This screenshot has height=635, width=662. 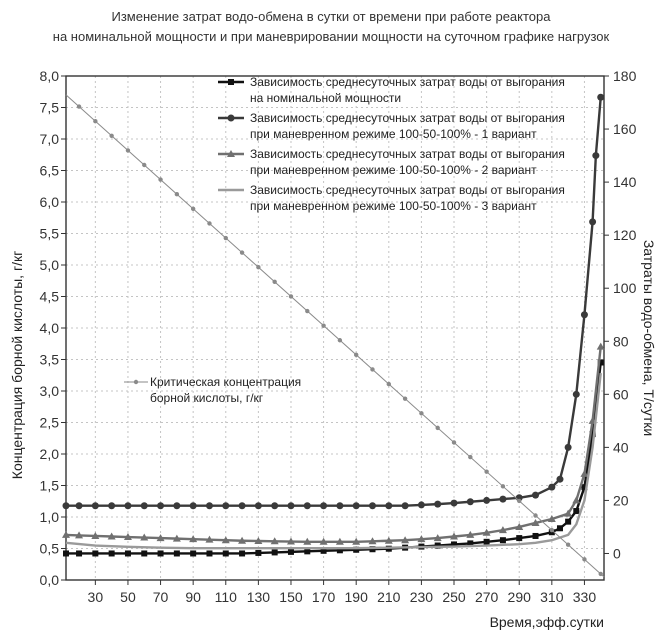 What do you see at coordinates (324, 597) in the screenshot?
I see `x-tick-label: 170` at bounding box center [324, 597].